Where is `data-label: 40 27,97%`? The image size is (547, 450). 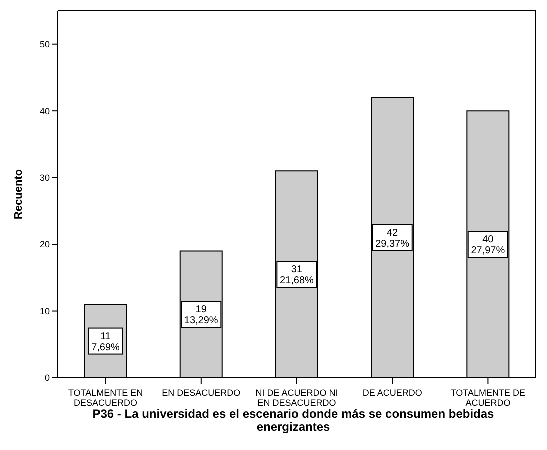 data-label: 40 27,97% is located at coordinates (488, 245).